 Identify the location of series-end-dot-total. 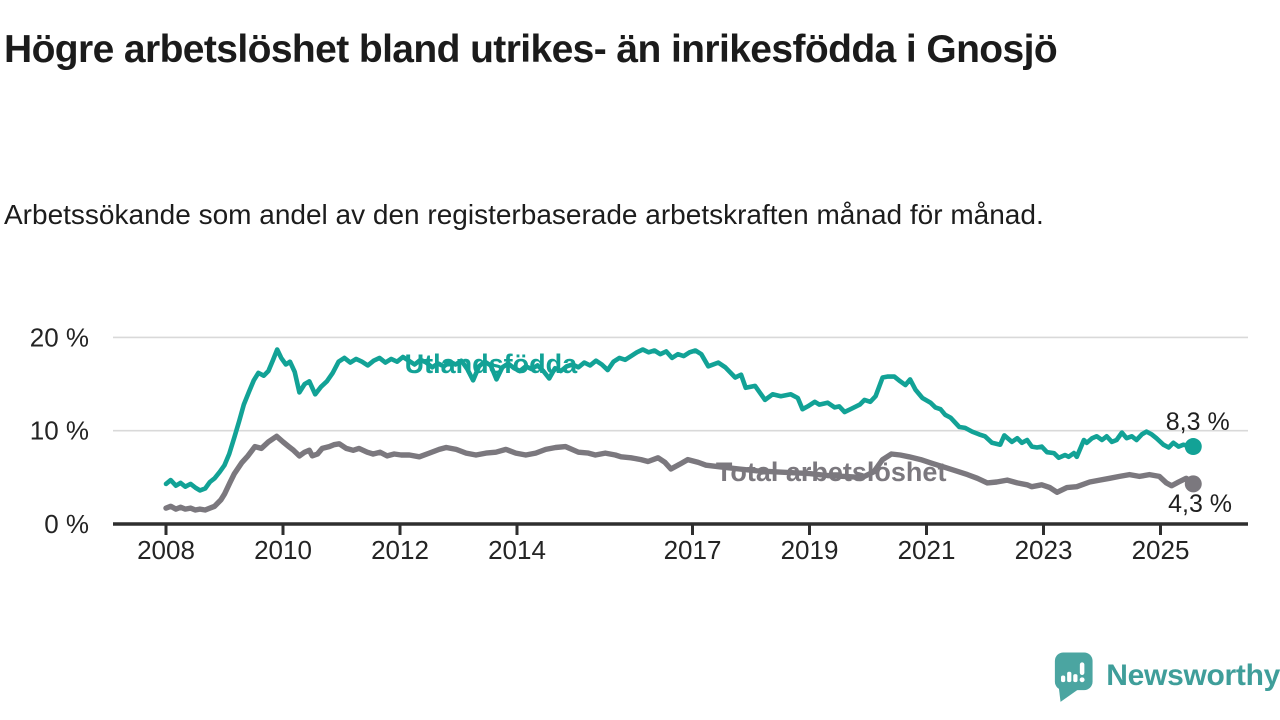
(1193, 484).